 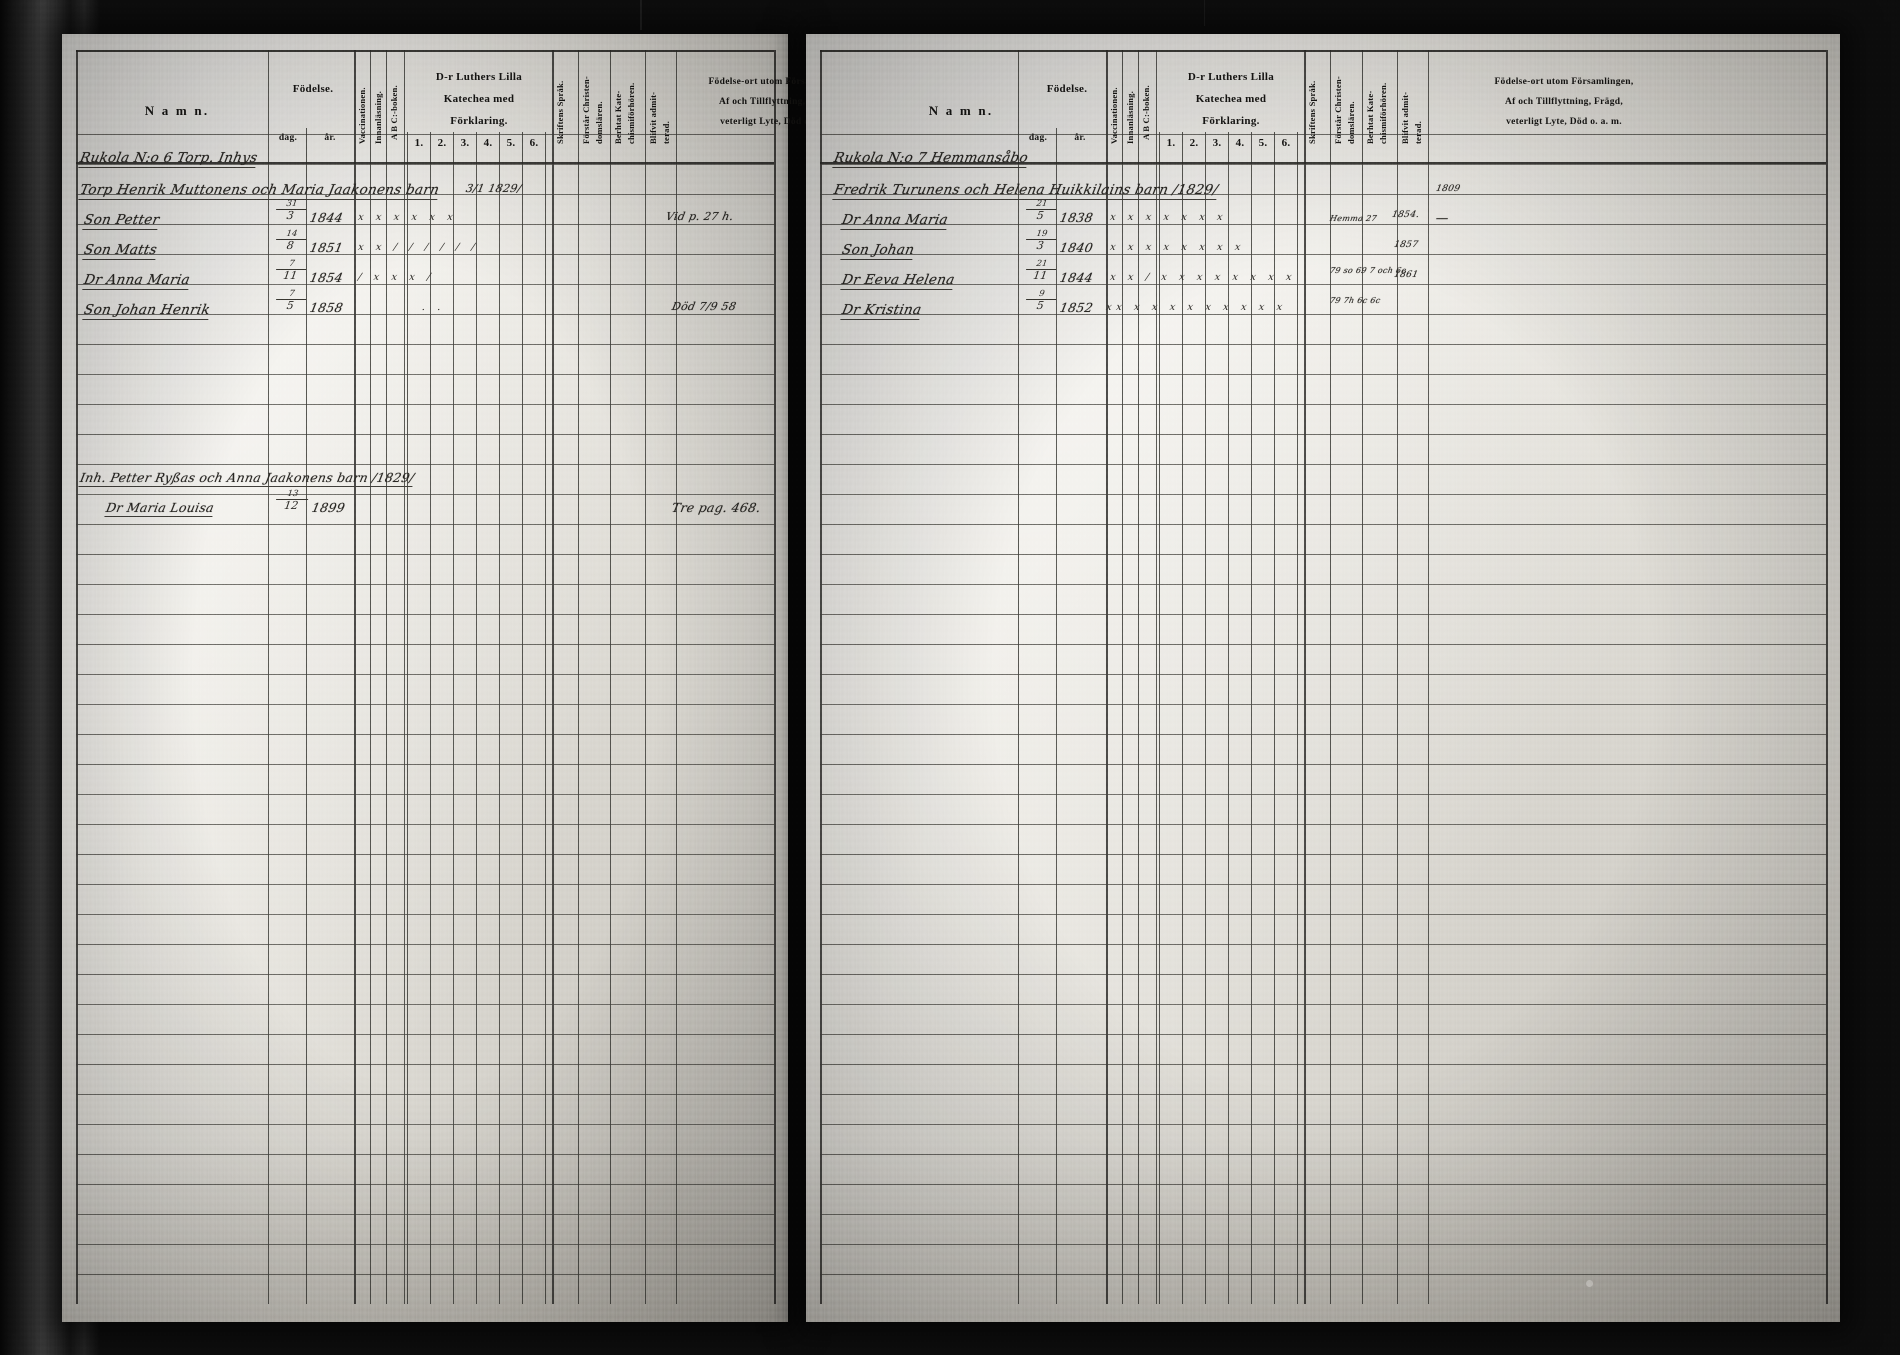 What do you see at coordinates (586, 110) in the screenshot?
I see `column-header-forstar-christendomslaren-1: Förstår Christen-` at bounding box center [586, 110].